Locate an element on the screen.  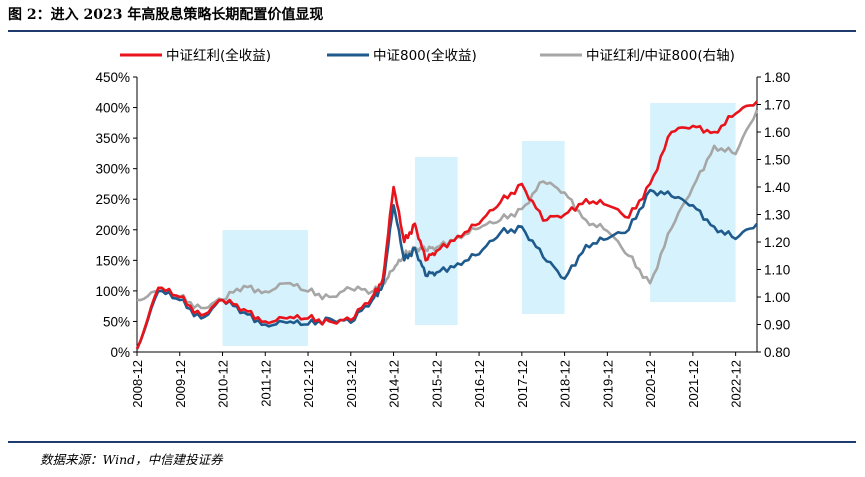
y-right-tick-label: 1.70 is located at coordinates (777, 105).